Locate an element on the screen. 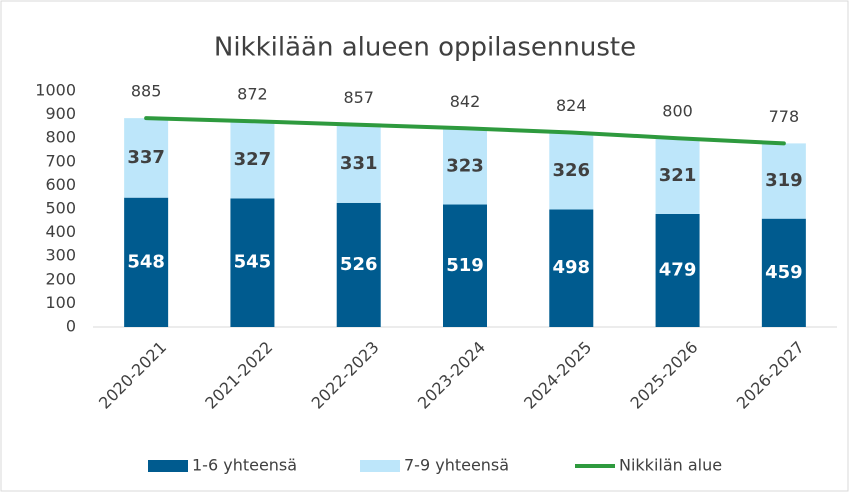 The width and height of the screenshot is (849, 492). bar-label: 519 is located at coordinates (465, 265).